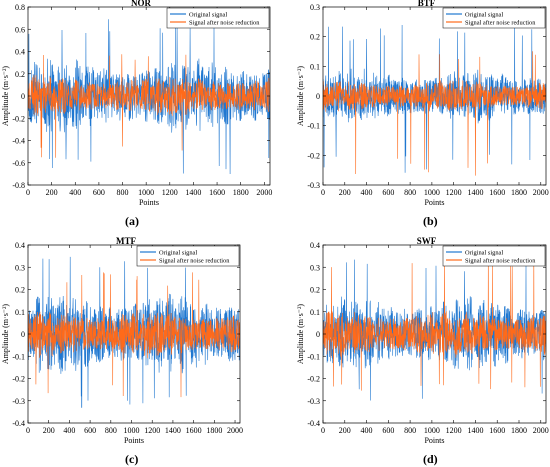  I want to click on y-tick-label: 0.8, so click(20, 7).